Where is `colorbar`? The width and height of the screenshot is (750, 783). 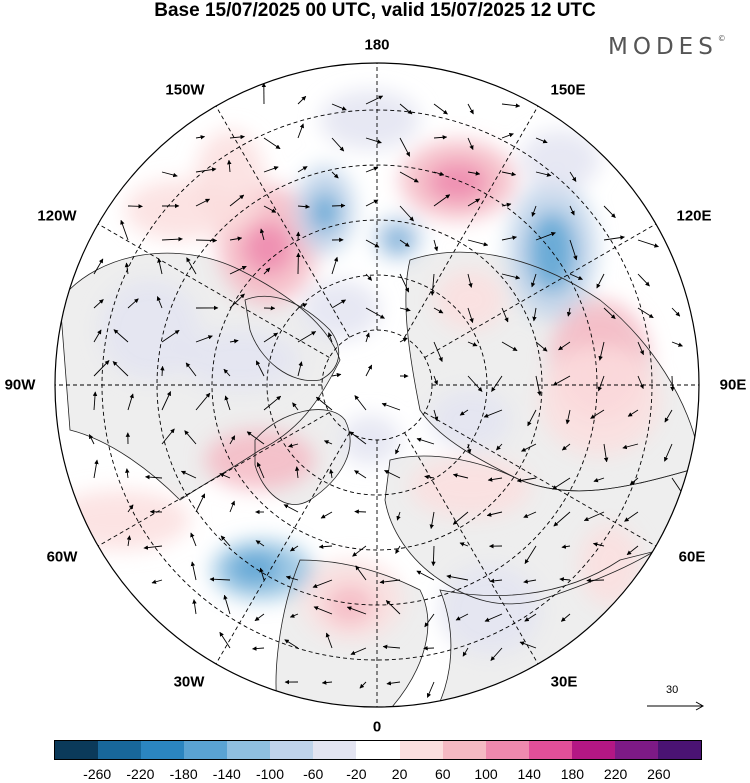
colorbar is located at coordinates (378, 750).